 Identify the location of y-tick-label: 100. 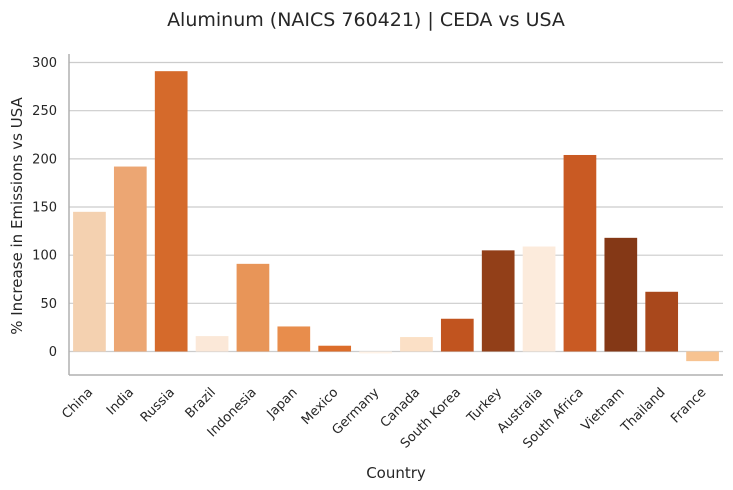
(44, 256).